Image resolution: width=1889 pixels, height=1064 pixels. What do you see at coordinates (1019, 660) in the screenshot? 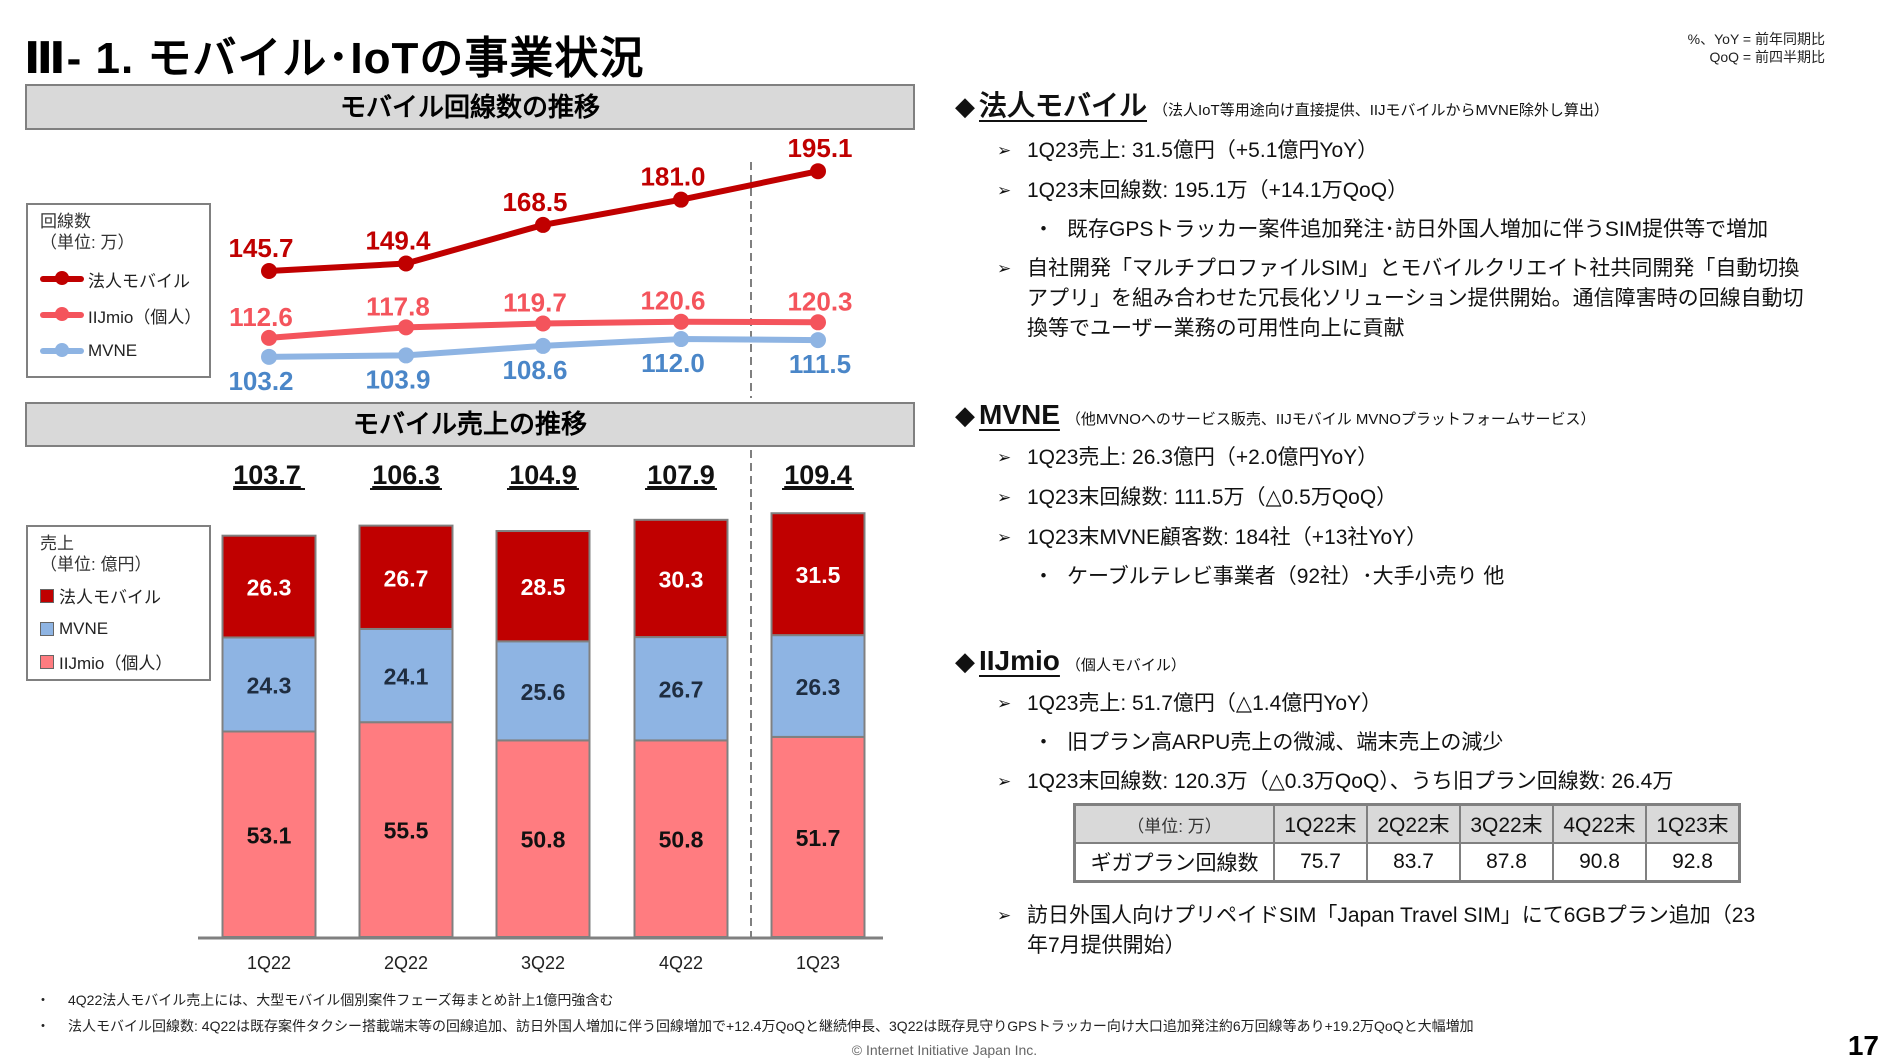
I see `heading-text: IIJmio` at bounding box center [1019, 660].